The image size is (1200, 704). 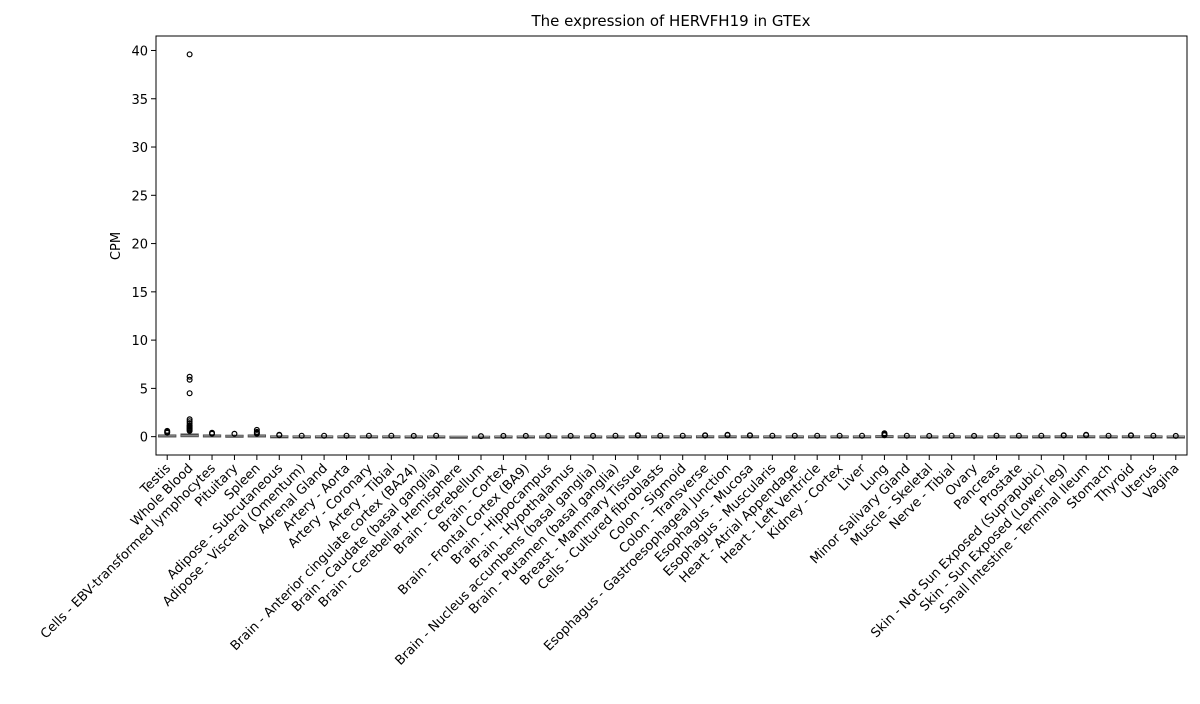 I want to click on y-axis-ticks: 0 5 10 15 20 25 30 35 40, so click(x=143, y=245).